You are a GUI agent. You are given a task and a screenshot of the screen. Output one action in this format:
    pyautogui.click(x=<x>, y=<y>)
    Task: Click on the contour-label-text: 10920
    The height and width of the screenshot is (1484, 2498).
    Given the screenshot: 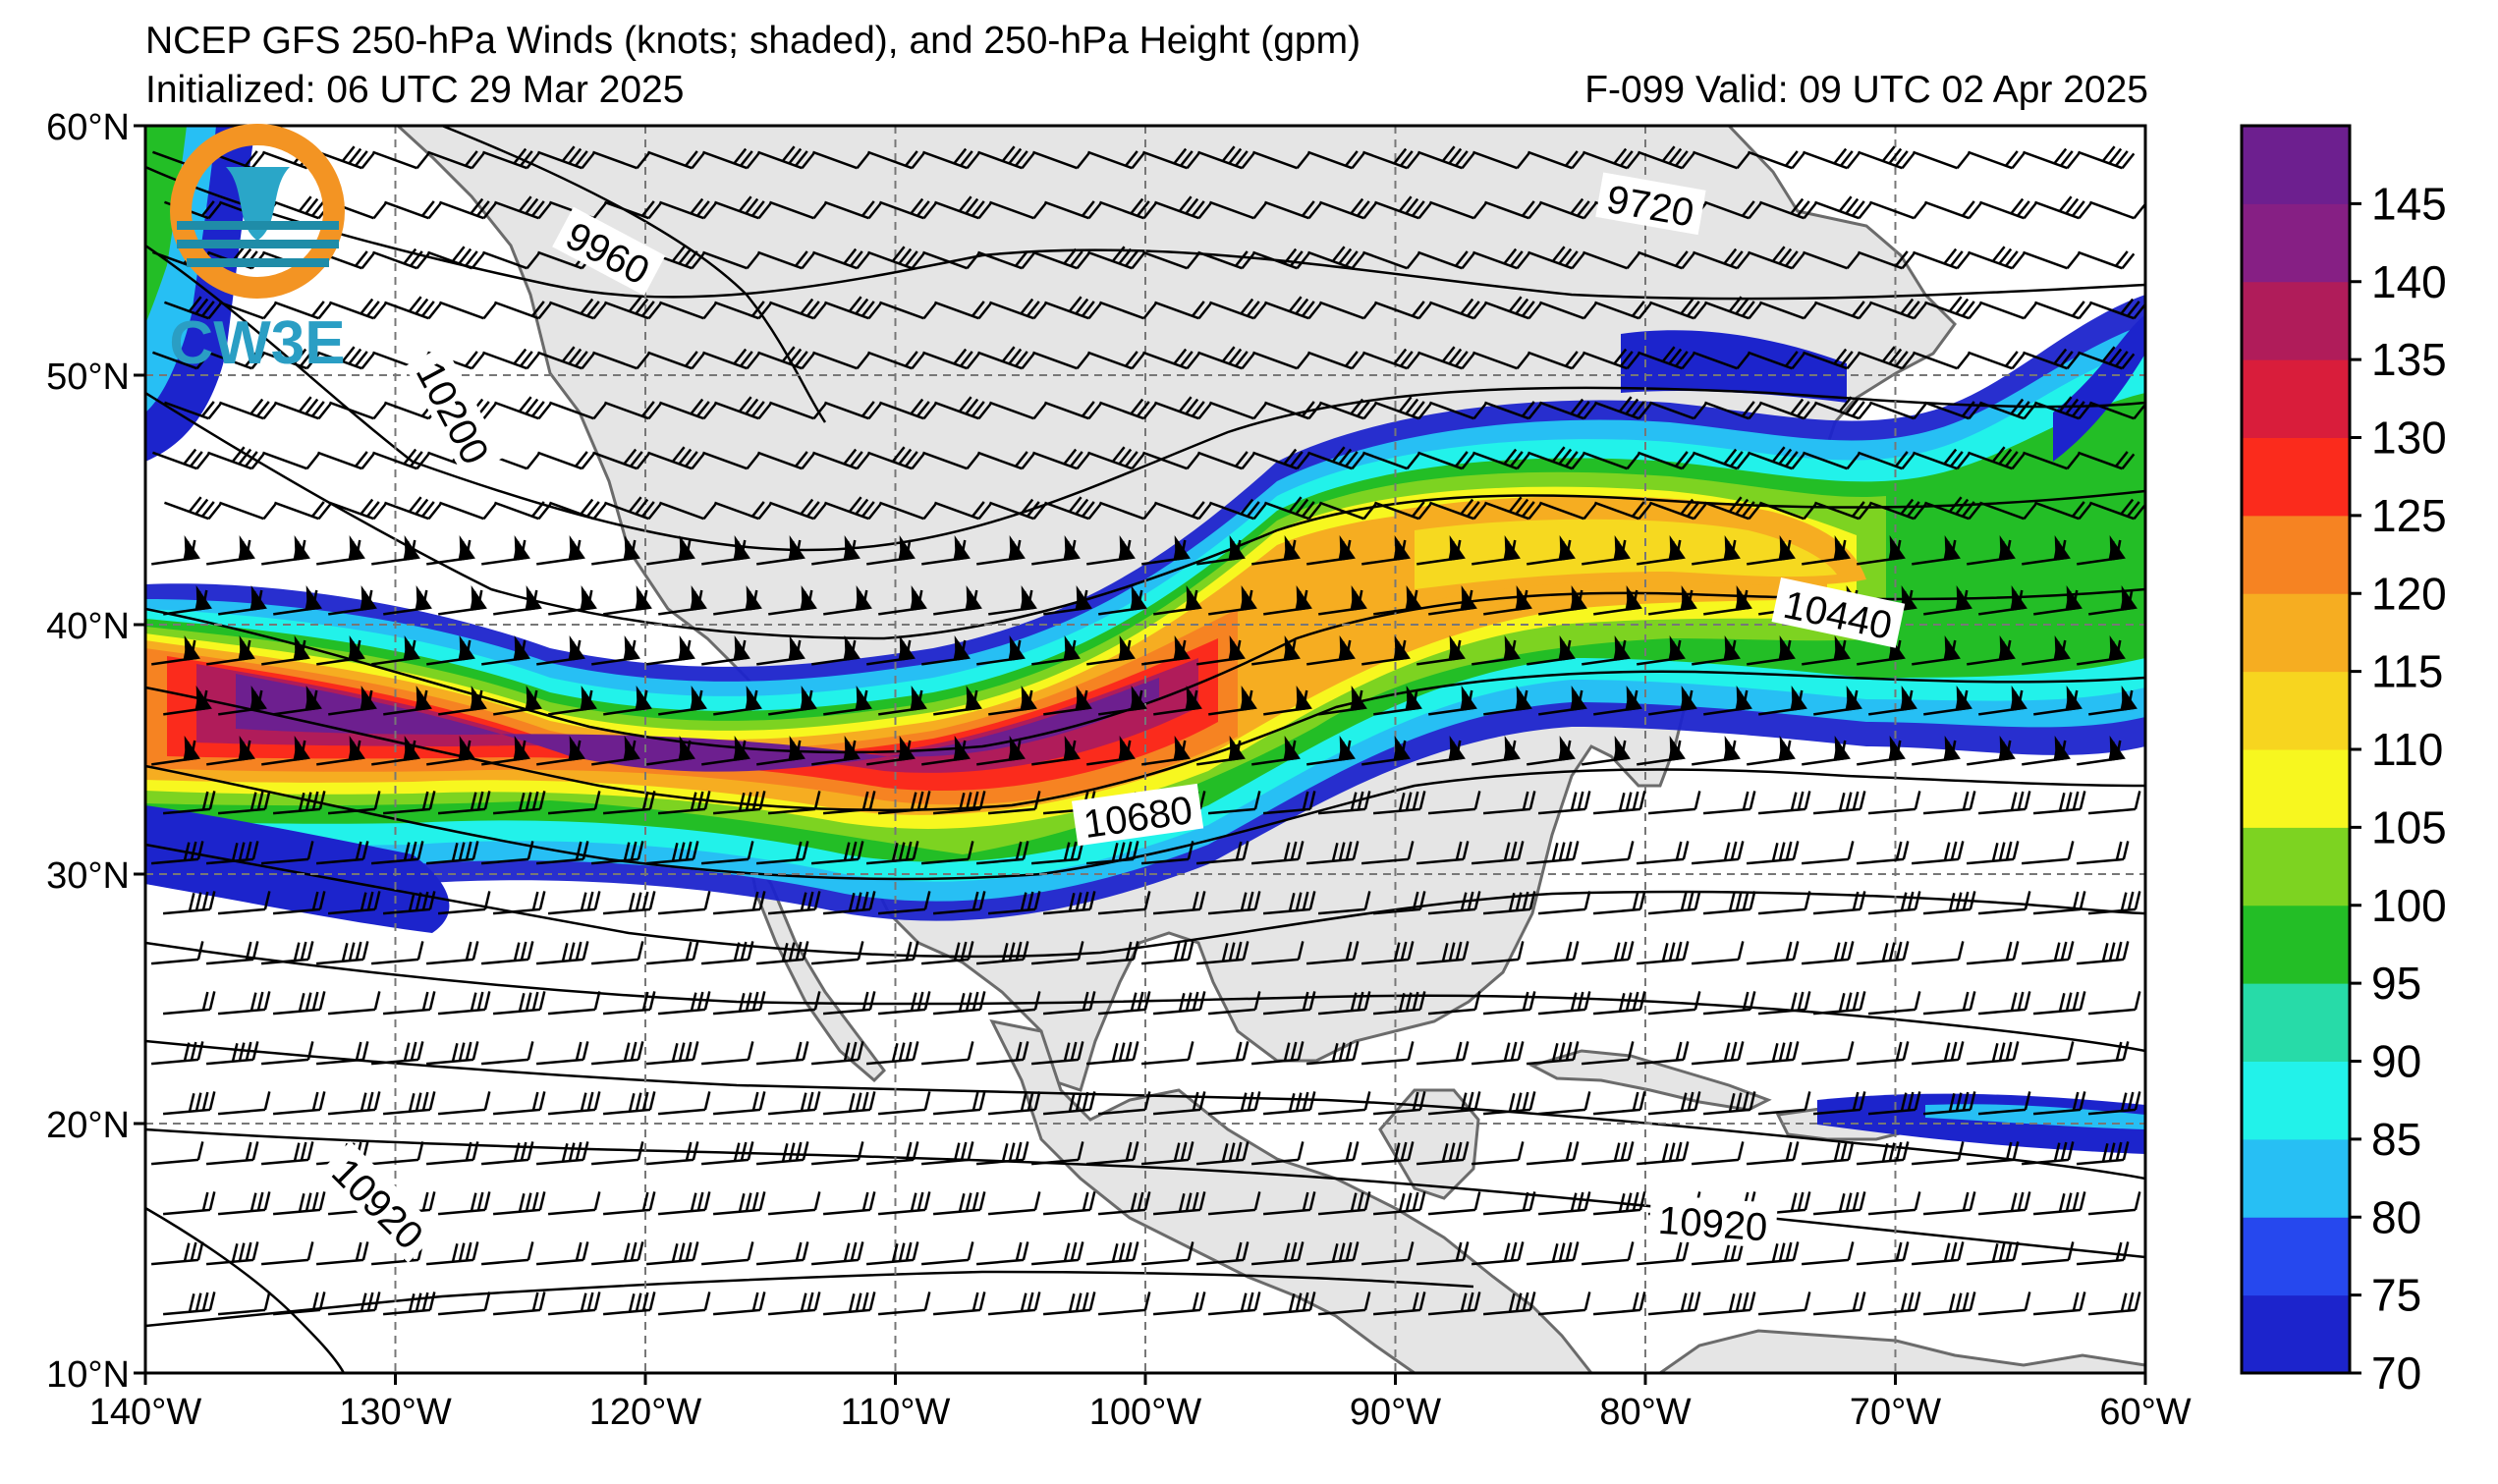 What is the action you would take?
    pyautogui.click(x=1713, y=1224)
    